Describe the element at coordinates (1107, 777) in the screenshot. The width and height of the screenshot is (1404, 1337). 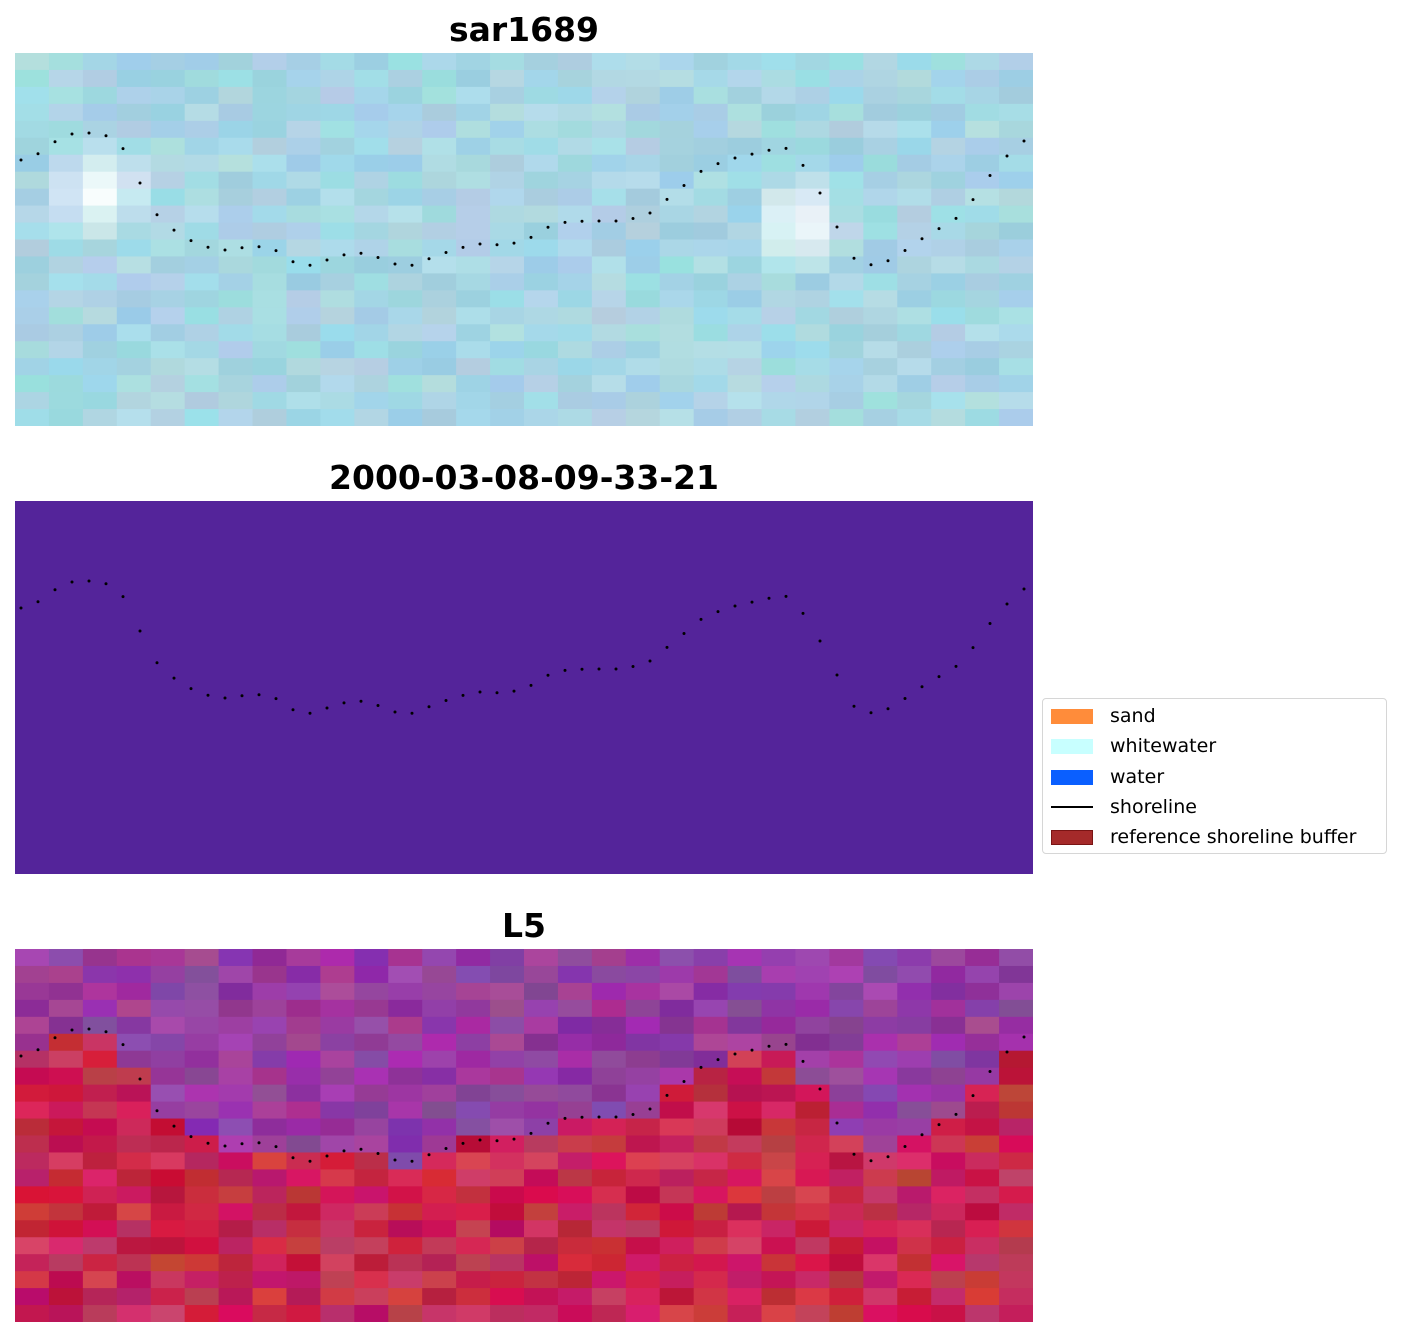
I see `legend-item-water: water` at that location.